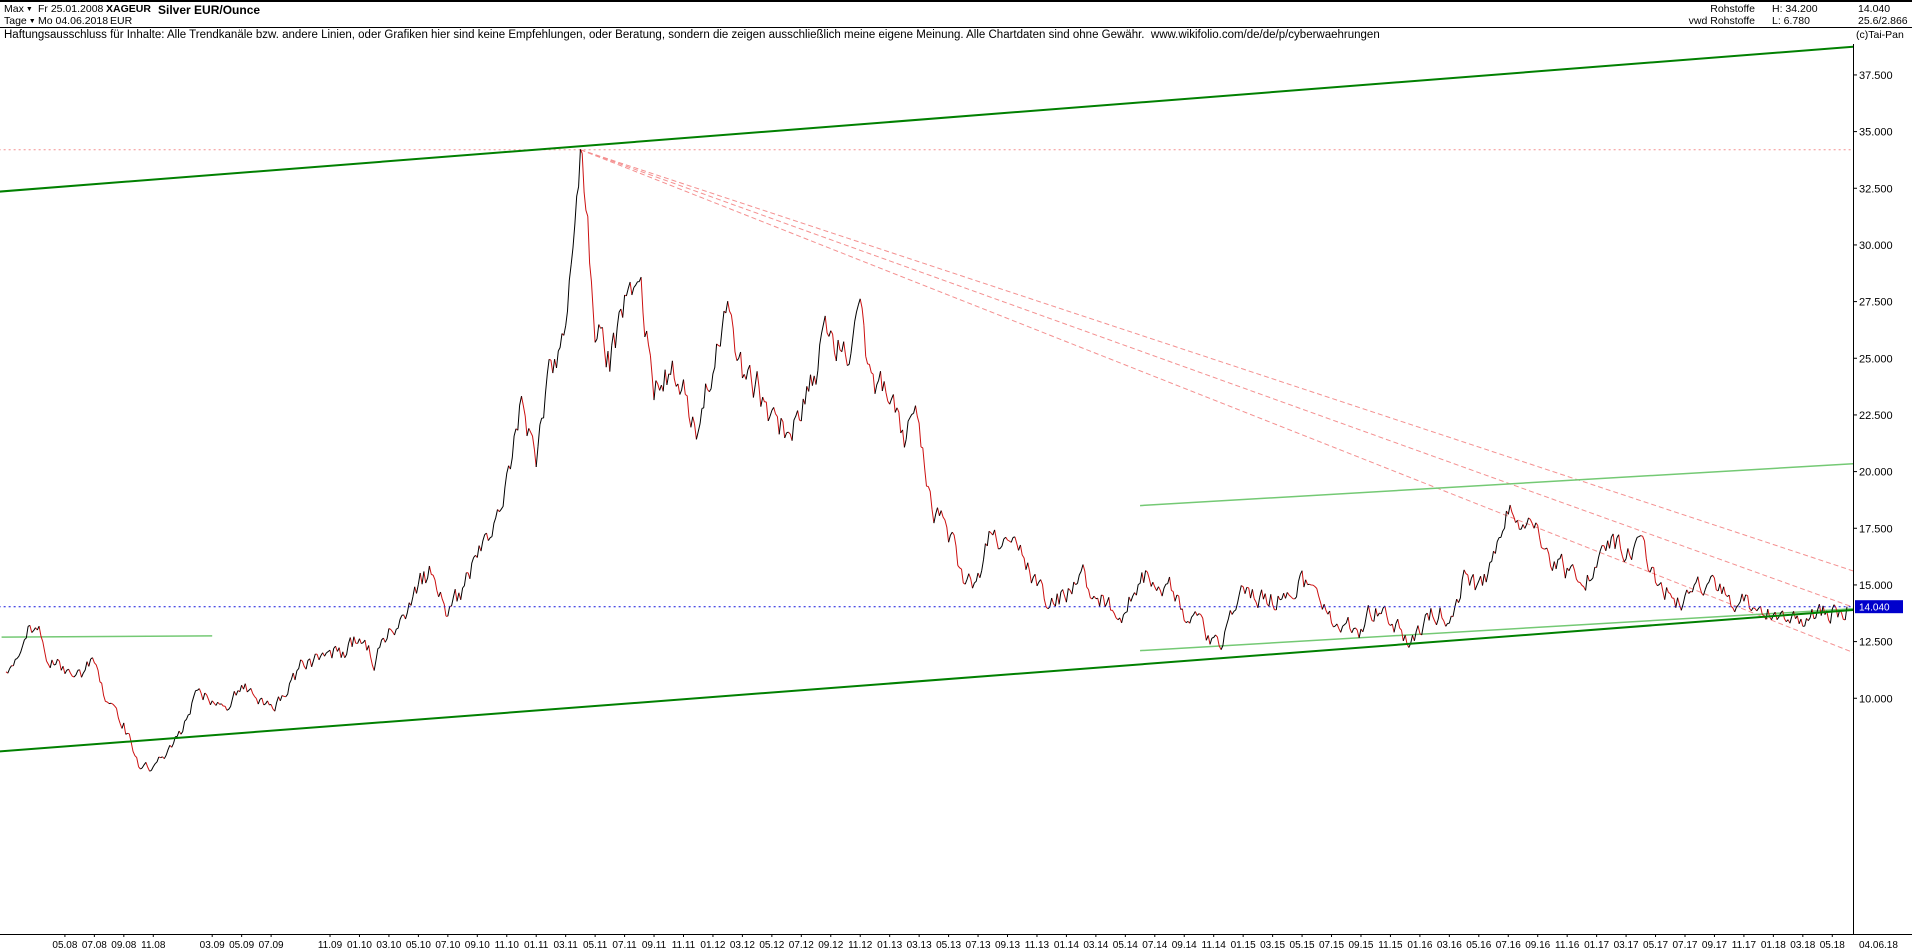  What do you see at coordinates (956, 1) in the screenshot?
I see `window-top-border` at bounding box center [956, 1].